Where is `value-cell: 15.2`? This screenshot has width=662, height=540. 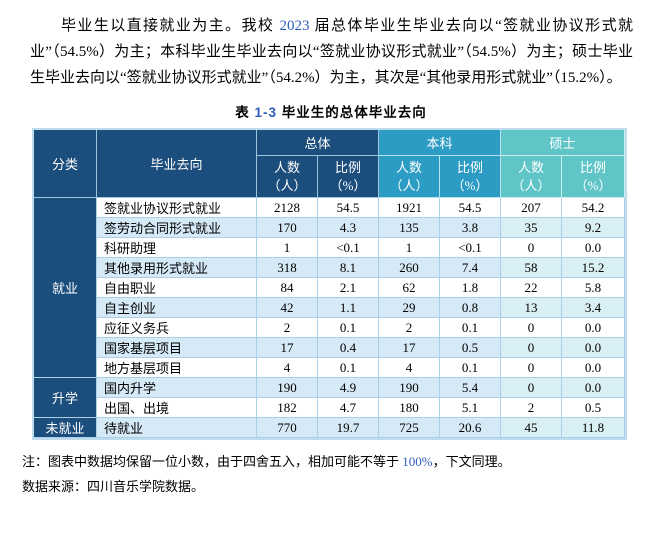
value-cell: 15.2 is located at coordinates (594, 268).